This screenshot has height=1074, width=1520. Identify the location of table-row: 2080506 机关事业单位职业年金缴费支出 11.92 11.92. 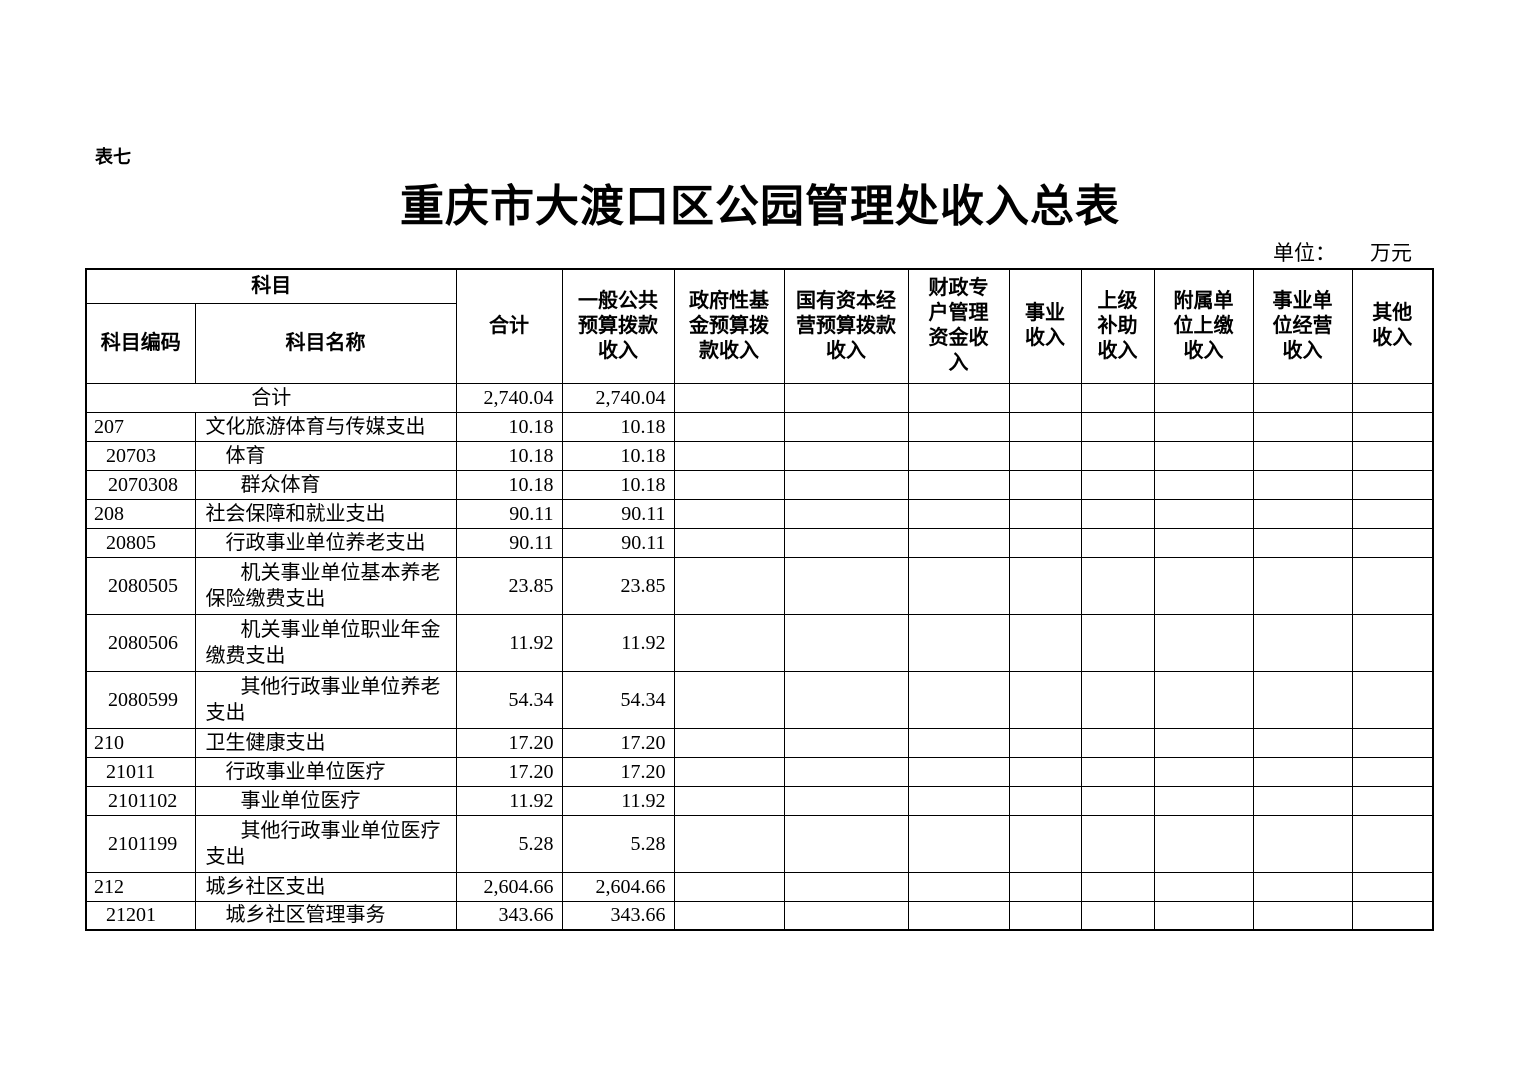
(759, 642).